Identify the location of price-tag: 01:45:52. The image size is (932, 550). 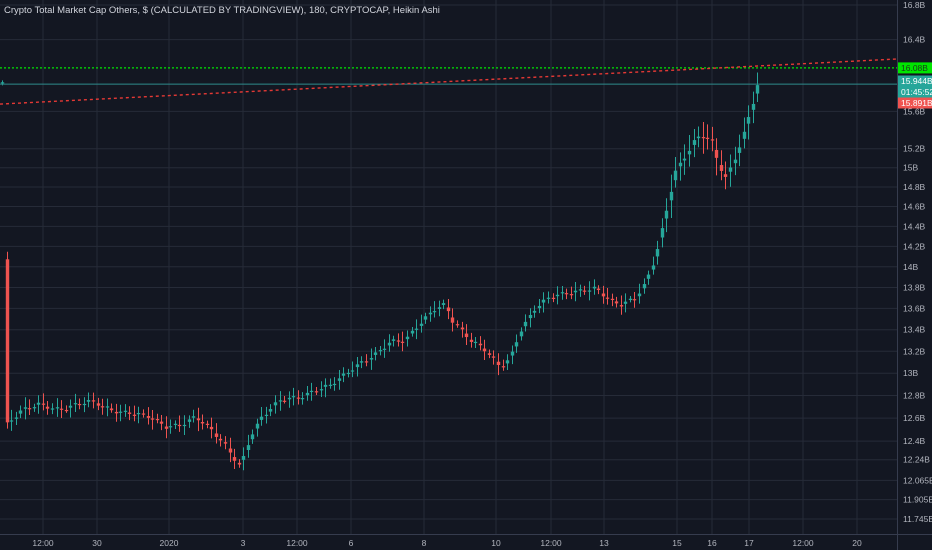
(915, 92).